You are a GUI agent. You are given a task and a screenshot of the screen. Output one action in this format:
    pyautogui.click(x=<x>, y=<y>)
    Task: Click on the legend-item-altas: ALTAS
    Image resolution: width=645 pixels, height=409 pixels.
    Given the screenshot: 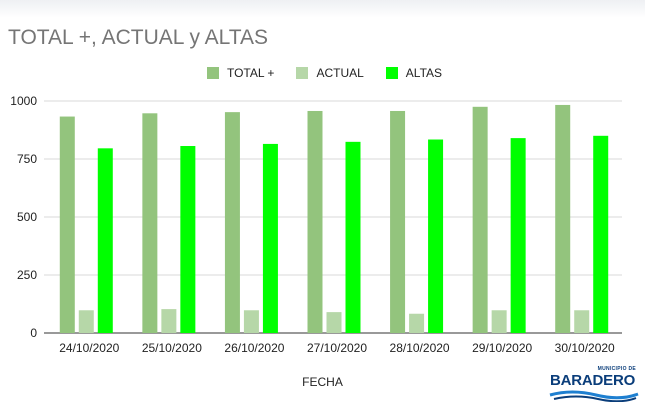 What is the action you would take?
    pyautogui.click(x=414, y=73)
    